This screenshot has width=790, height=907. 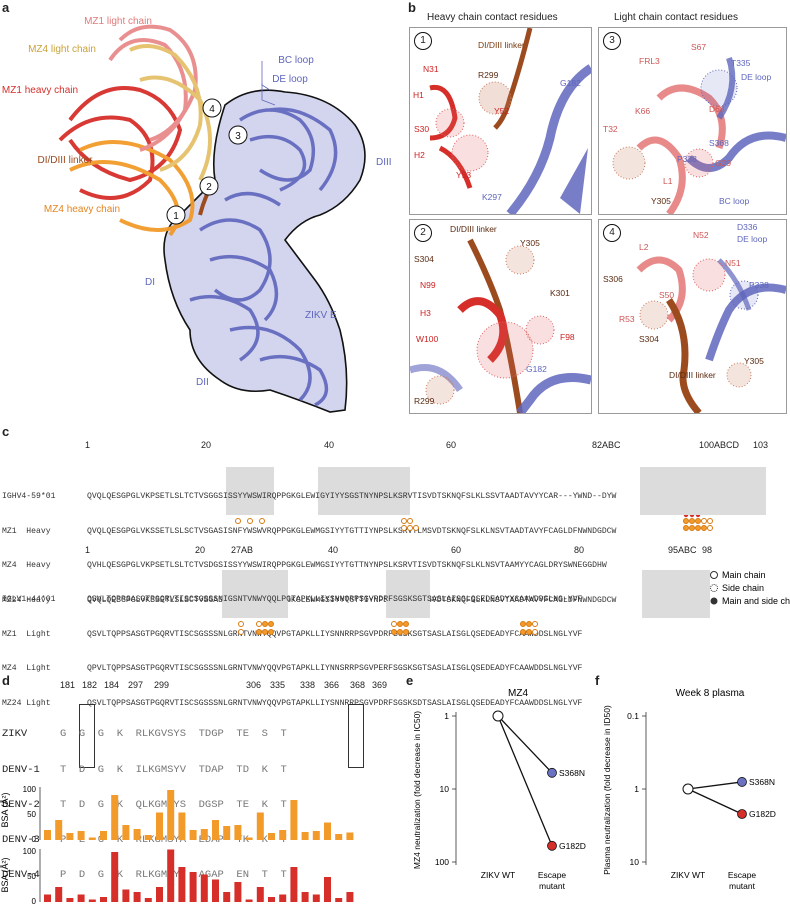 I want to click on box1-label-4: G182, so click(x=570, y=83).